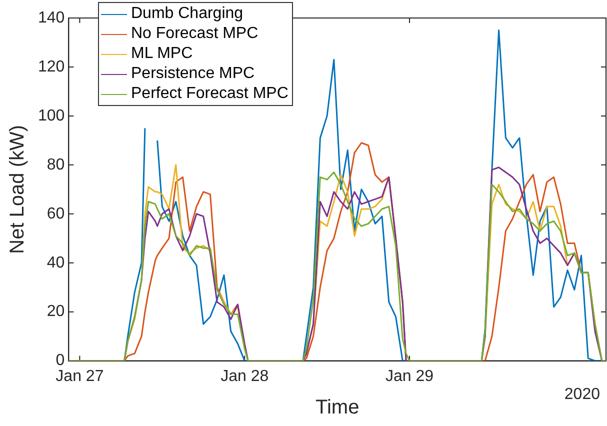  What do you see at coordinates (51, 67) in the screenshot?
I see `y-tick-label: 120` at bounding box center [51, 67].